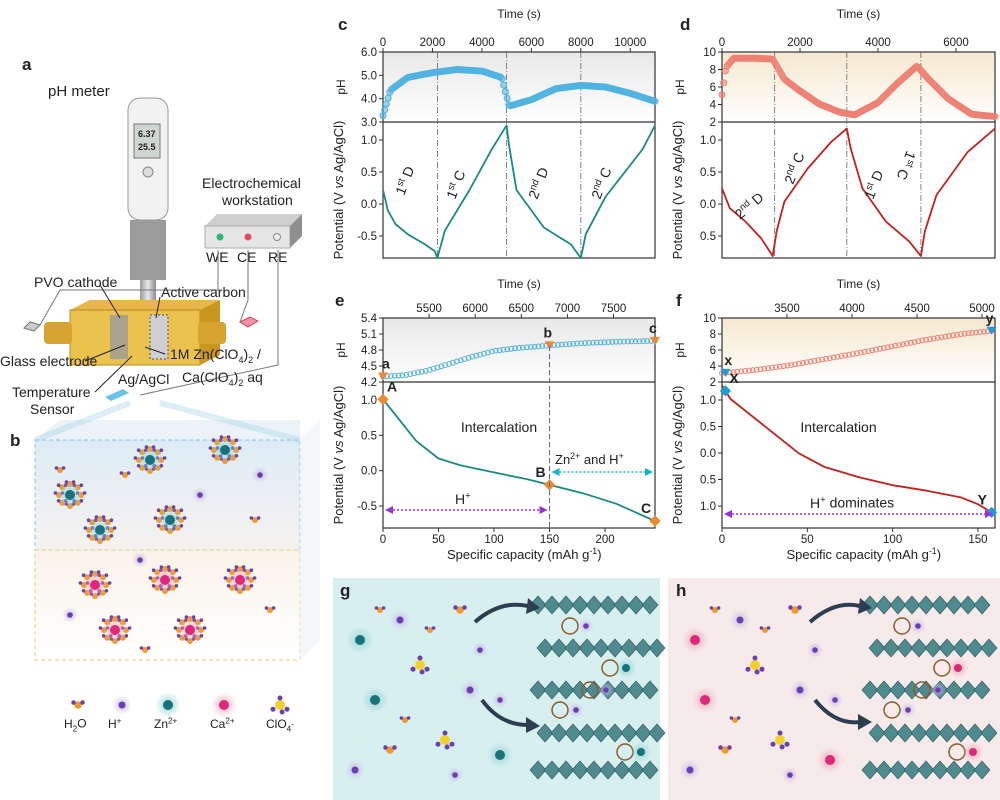  Describe the element at coordinates (807, 540) in the screenshot. I see `bottom-x-tick-label: 50` at that location.